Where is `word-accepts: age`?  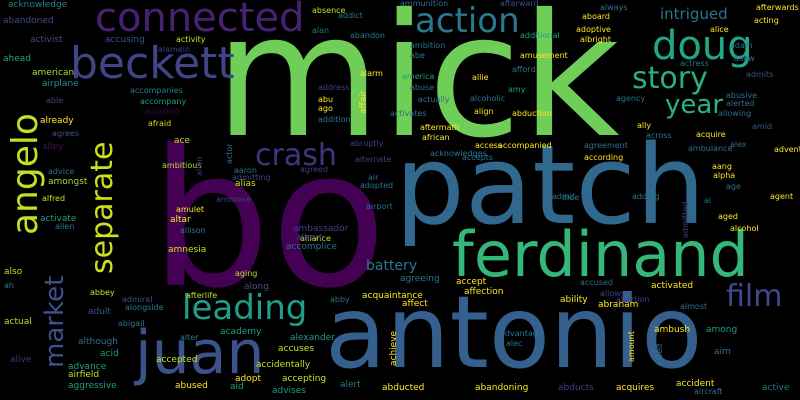
word-accepts: age is located at coordinates (733, 186).